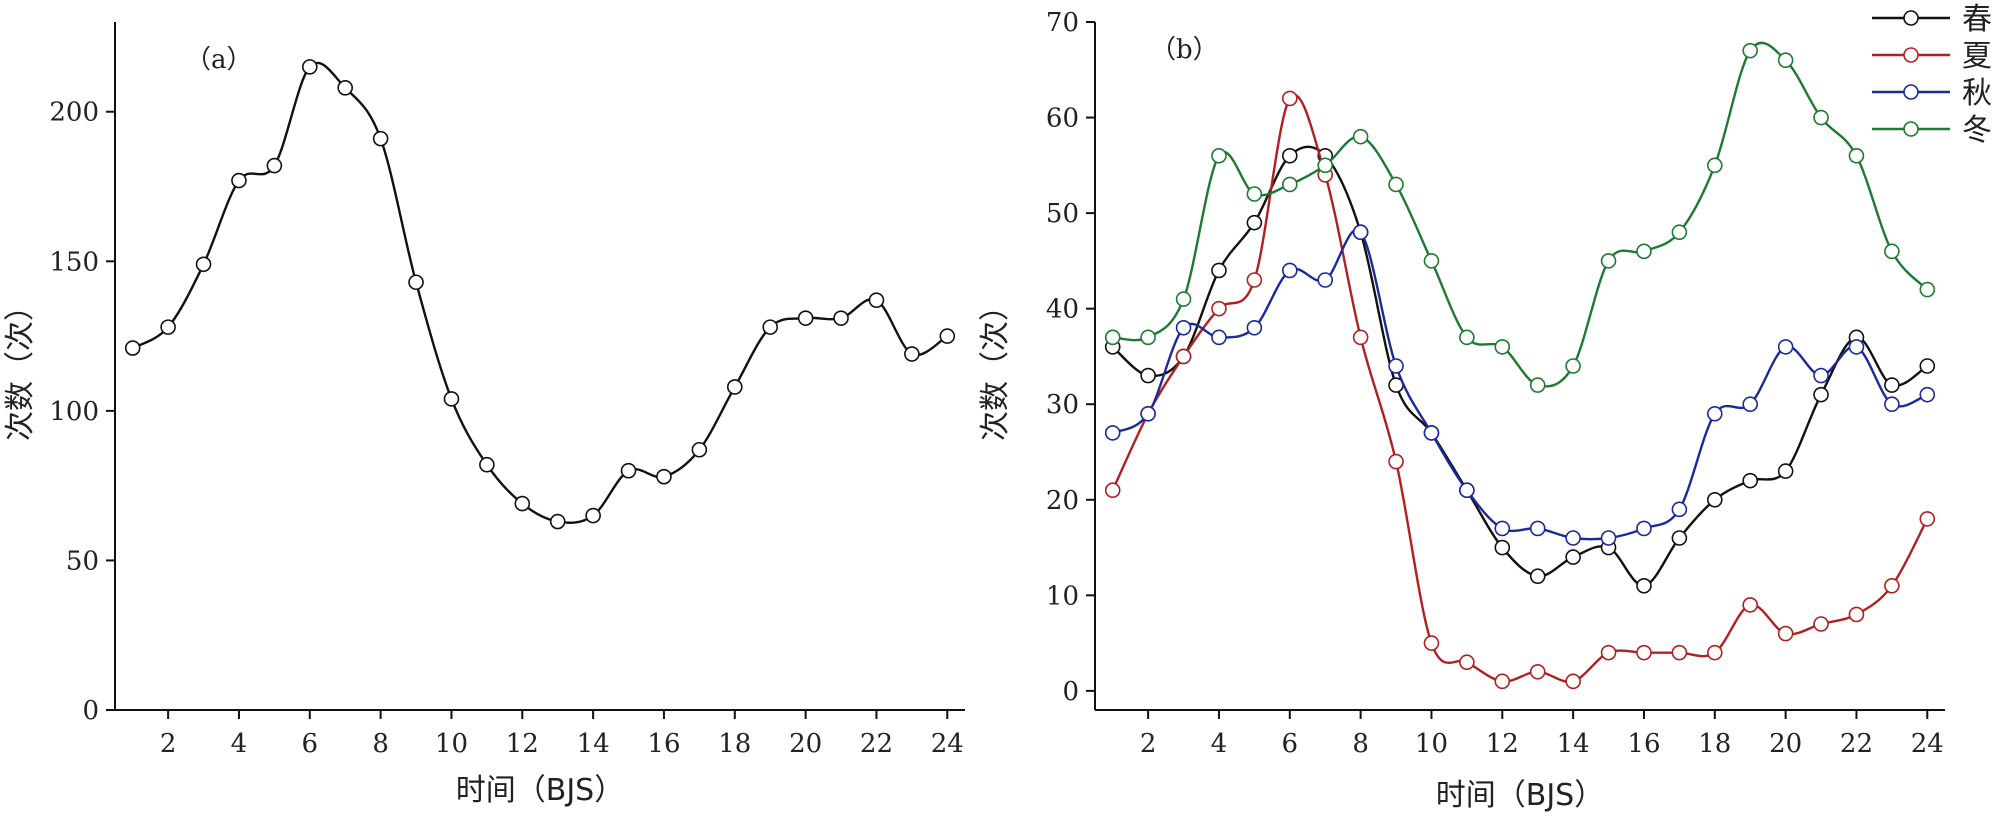 The width and height of the screenshot is (2000, 817). What do you see at coordinates (1714, 744) in the screenshot?
I see `x-tick-label: 18` at bounding box center [1714, 744].